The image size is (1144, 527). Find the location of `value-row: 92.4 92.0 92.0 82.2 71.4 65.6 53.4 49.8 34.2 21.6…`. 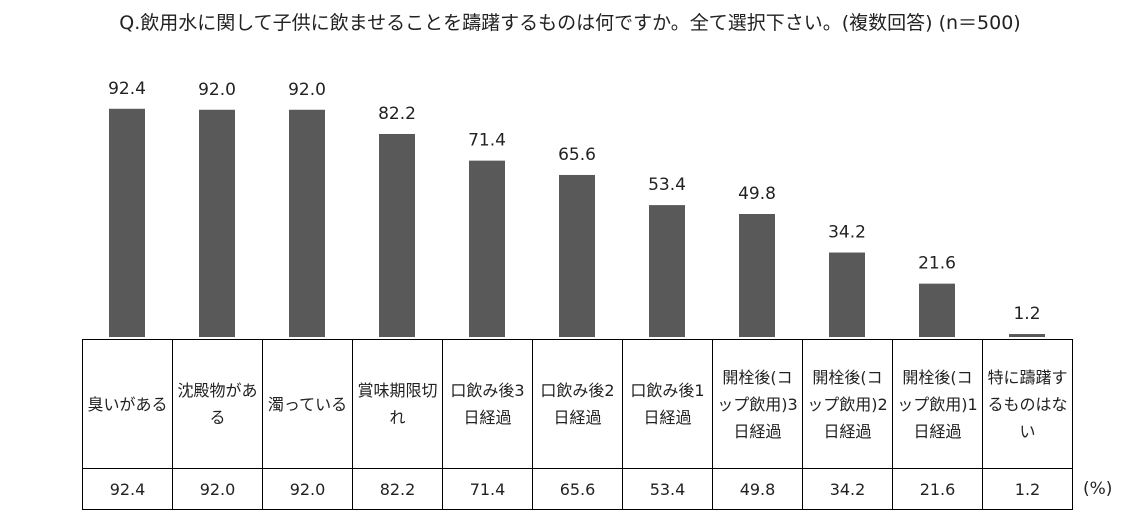

value-row: 92.4 92.0 92.0 82.2 71.4 65.6 53.4 49.8 34.2 21.6… is located at coordinates (577, 489).